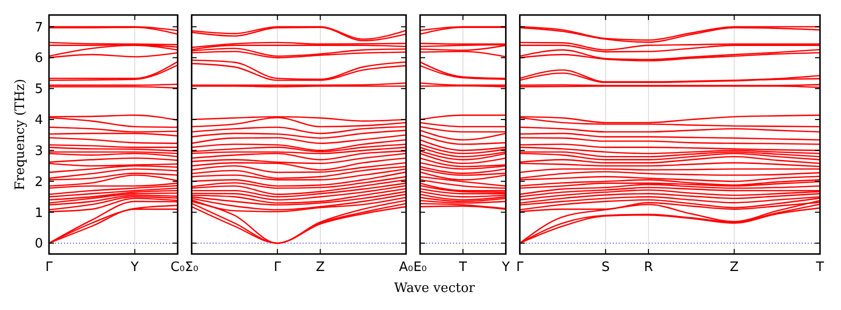 The height and width of the screenshot is (310, 841). Describe the element at coordinates (191, 267) in the screenshot. I see `x-tick-label: Σ₀` at that location.